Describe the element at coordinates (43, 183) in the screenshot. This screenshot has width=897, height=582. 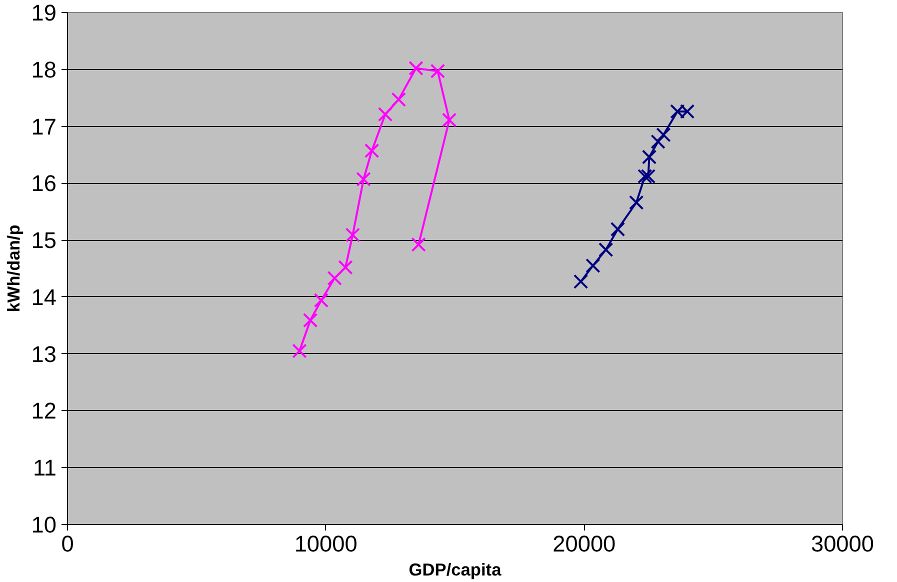
I see `y-tick-label: 16` at that location.